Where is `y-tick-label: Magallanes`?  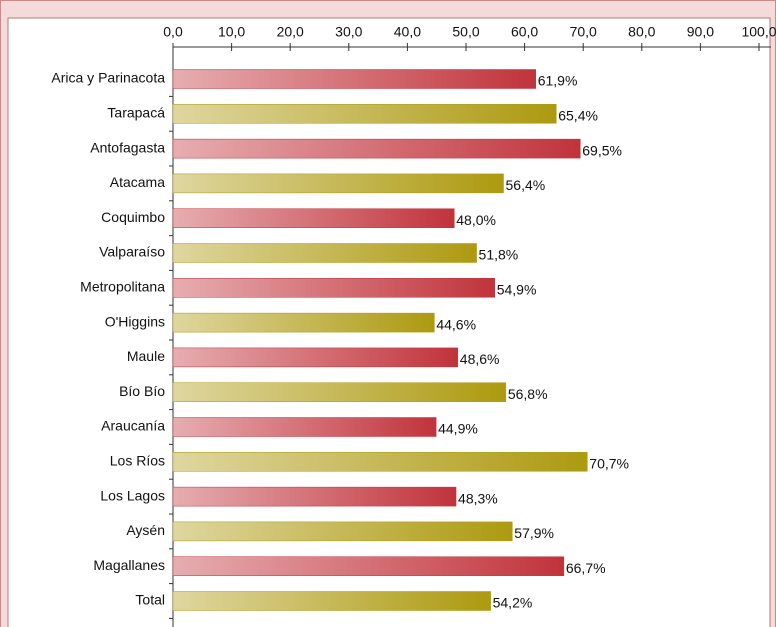 y-tick-label: Magallanes is located at coordinates (129, 565).